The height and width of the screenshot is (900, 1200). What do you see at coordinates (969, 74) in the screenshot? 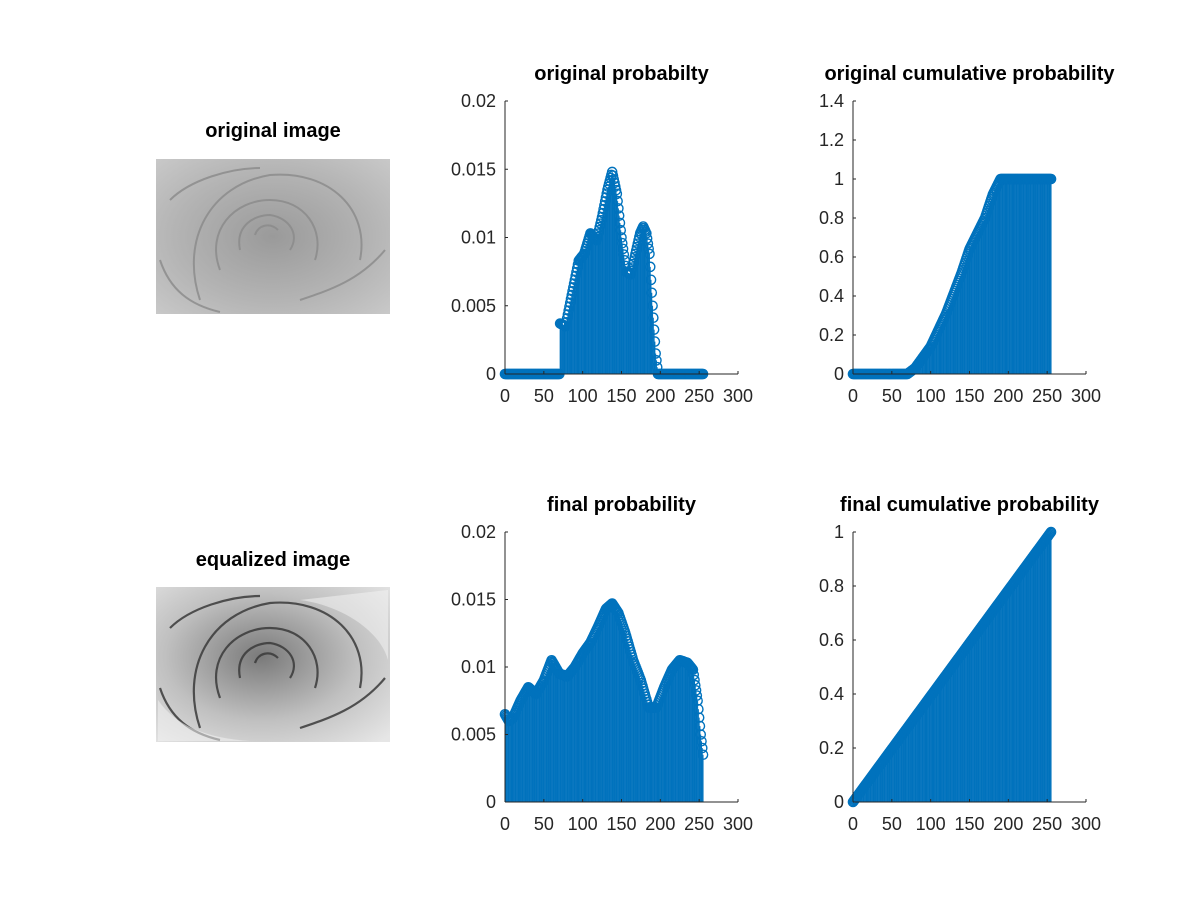
I see `chart-title: original cumulative probability` at bounding box center [969, 74].